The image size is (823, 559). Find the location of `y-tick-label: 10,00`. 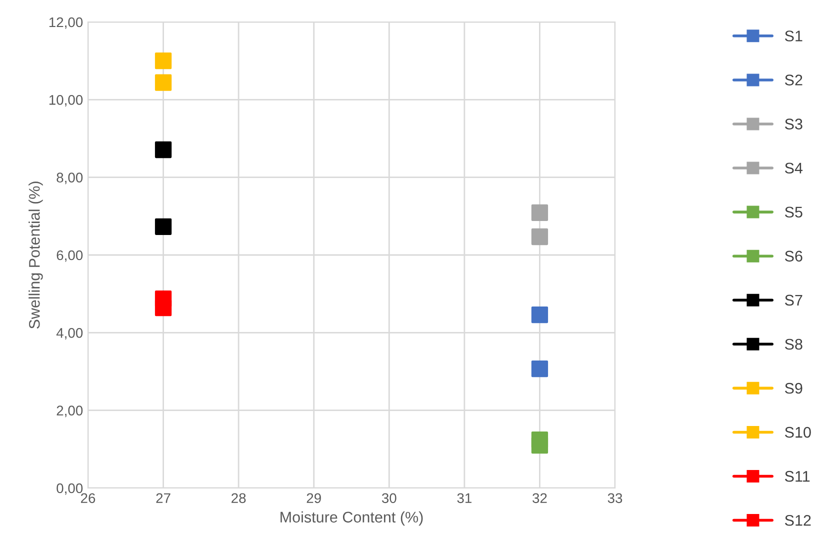

y-tick-label: 10,00 is located at coordinates (66, 100).